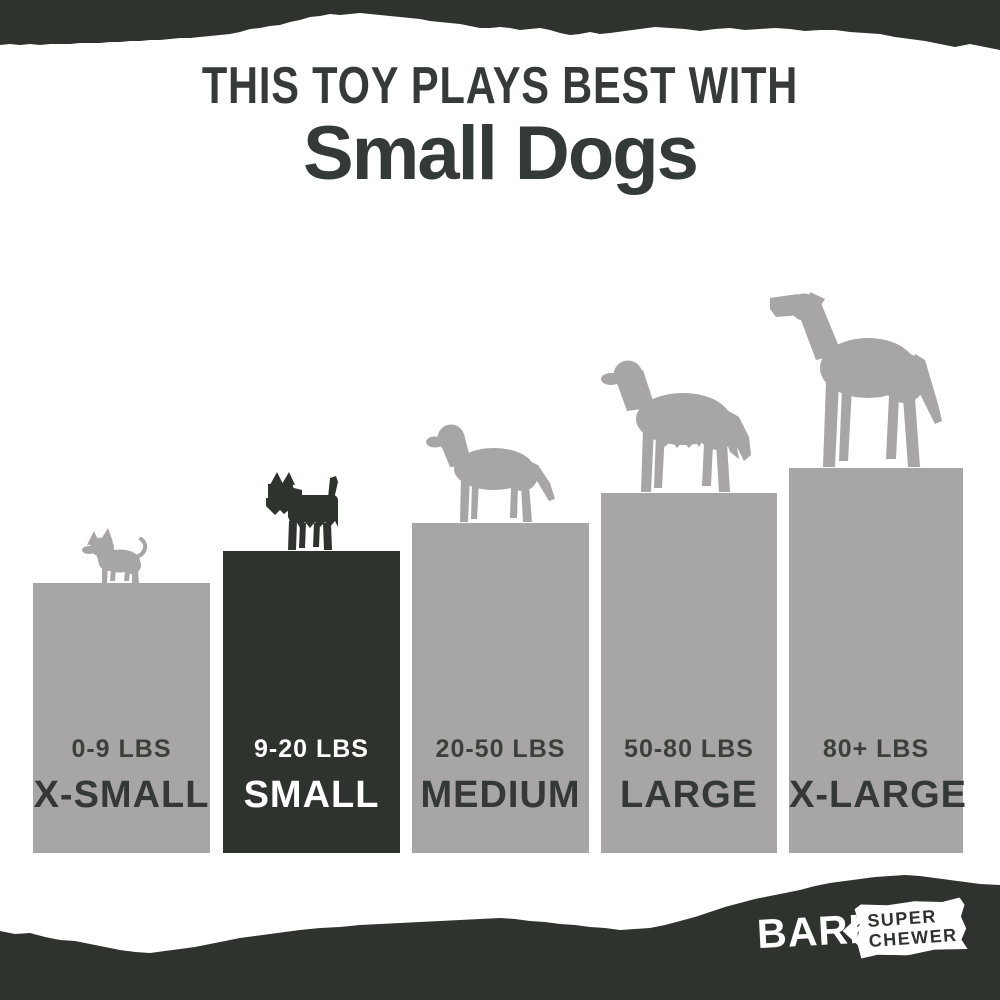 Image resolution: width=1000 pixels, height=1000 pixels. I want to click on weight-label: 80+ LBS, so click(876, 749).